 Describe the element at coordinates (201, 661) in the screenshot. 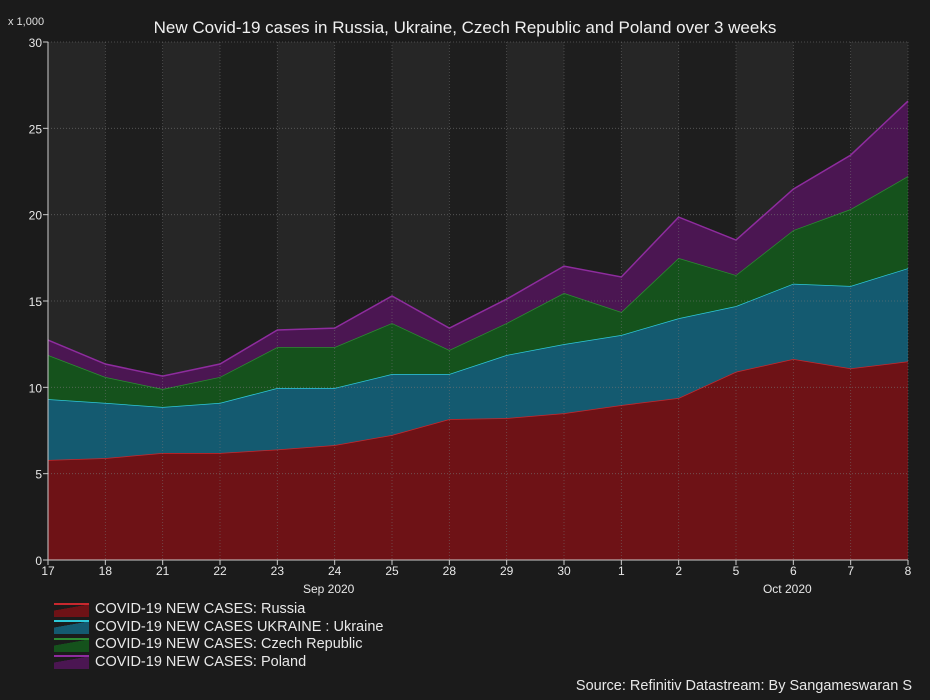

I see `legend-label: COVID-19 NEW CASES: Poland` at that location.